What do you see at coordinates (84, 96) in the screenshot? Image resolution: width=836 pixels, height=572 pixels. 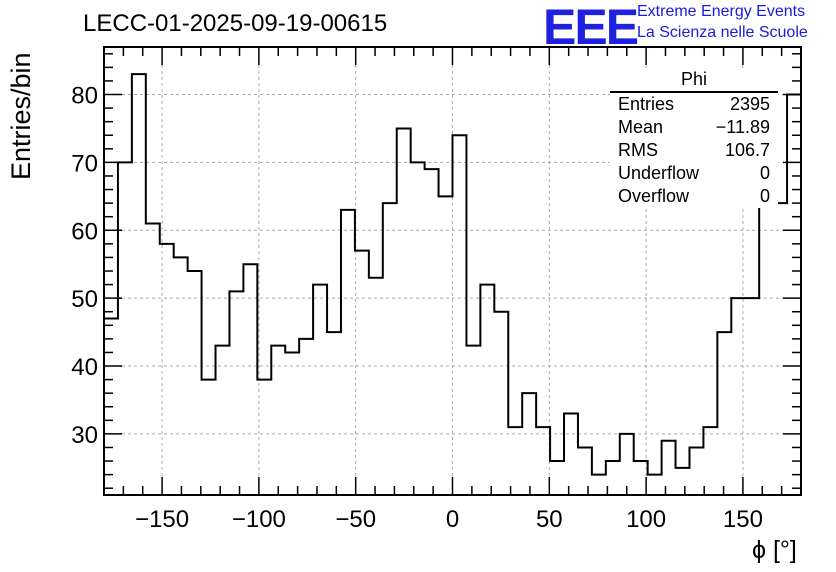 I see `y-tick-label: 80` at bounding box center [84, 96].